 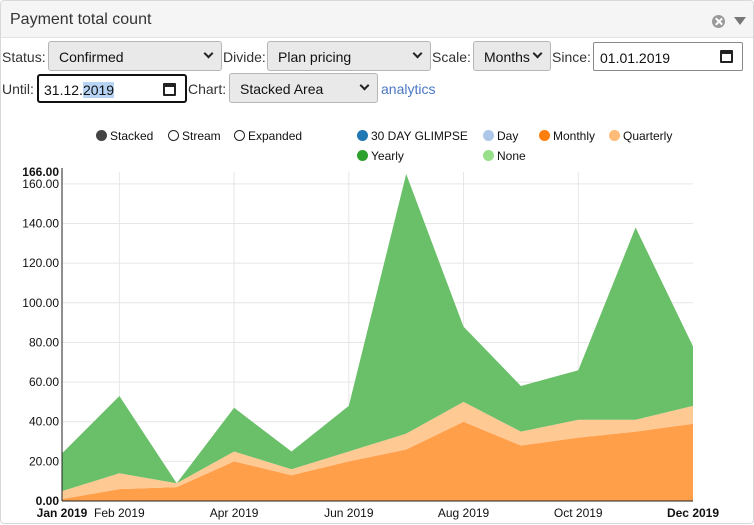 What do you see at coordinates (234, 513) in the screenshot?
I see `x-tick-label: Apr 2019` at bounding box center [234, 513].